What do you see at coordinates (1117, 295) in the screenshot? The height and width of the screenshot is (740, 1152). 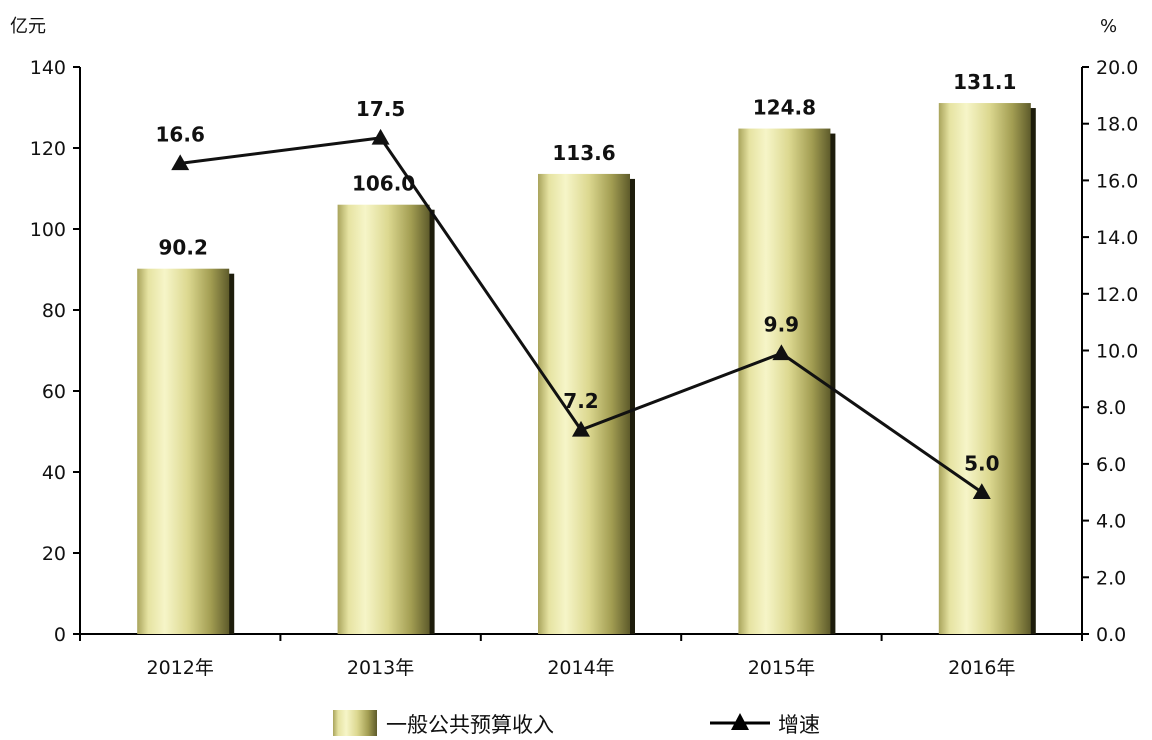 I see `right-y-tick-label: 12.0` at bounding box center [1117, 295].